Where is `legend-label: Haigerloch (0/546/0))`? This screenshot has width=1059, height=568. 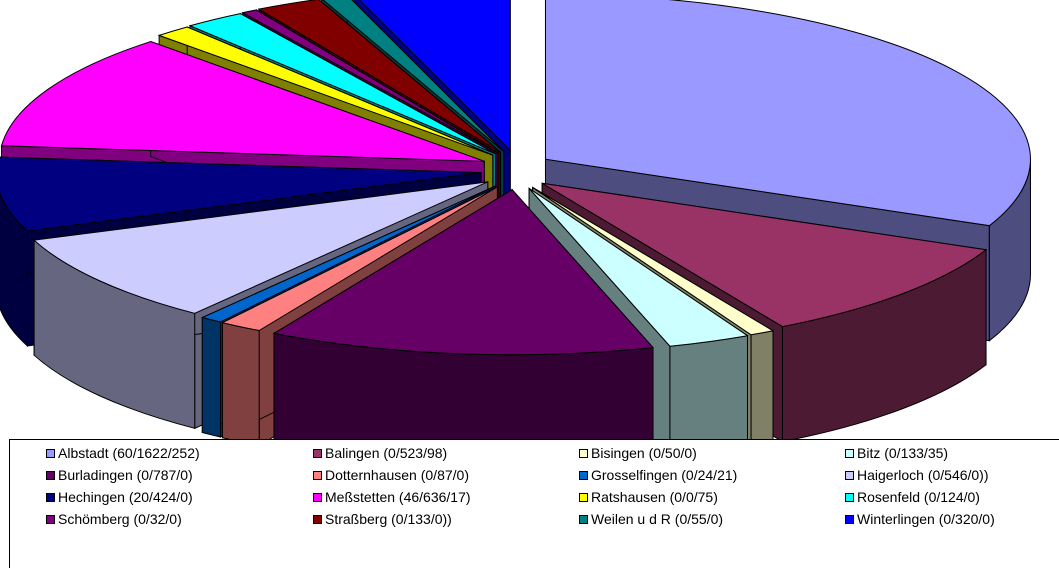 legend-label: Haigerloch (0/546/0)) is located at coordinates (923, 475).